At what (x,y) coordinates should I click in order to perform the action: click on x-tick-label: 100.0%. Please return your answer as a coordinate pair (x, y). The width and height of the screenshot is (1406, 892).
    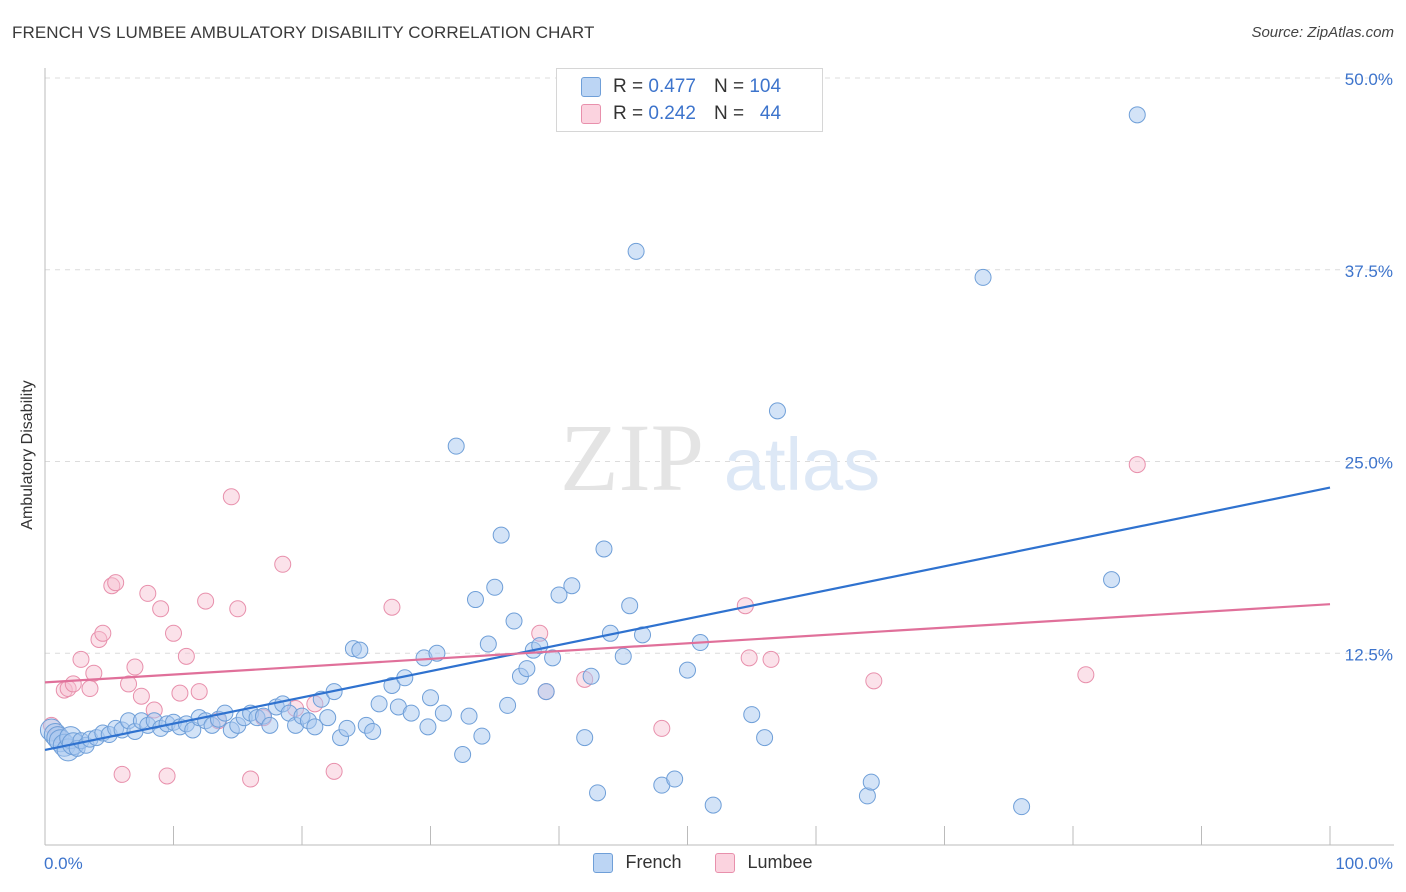
    Looking at the image, I should click on (1364, 863).